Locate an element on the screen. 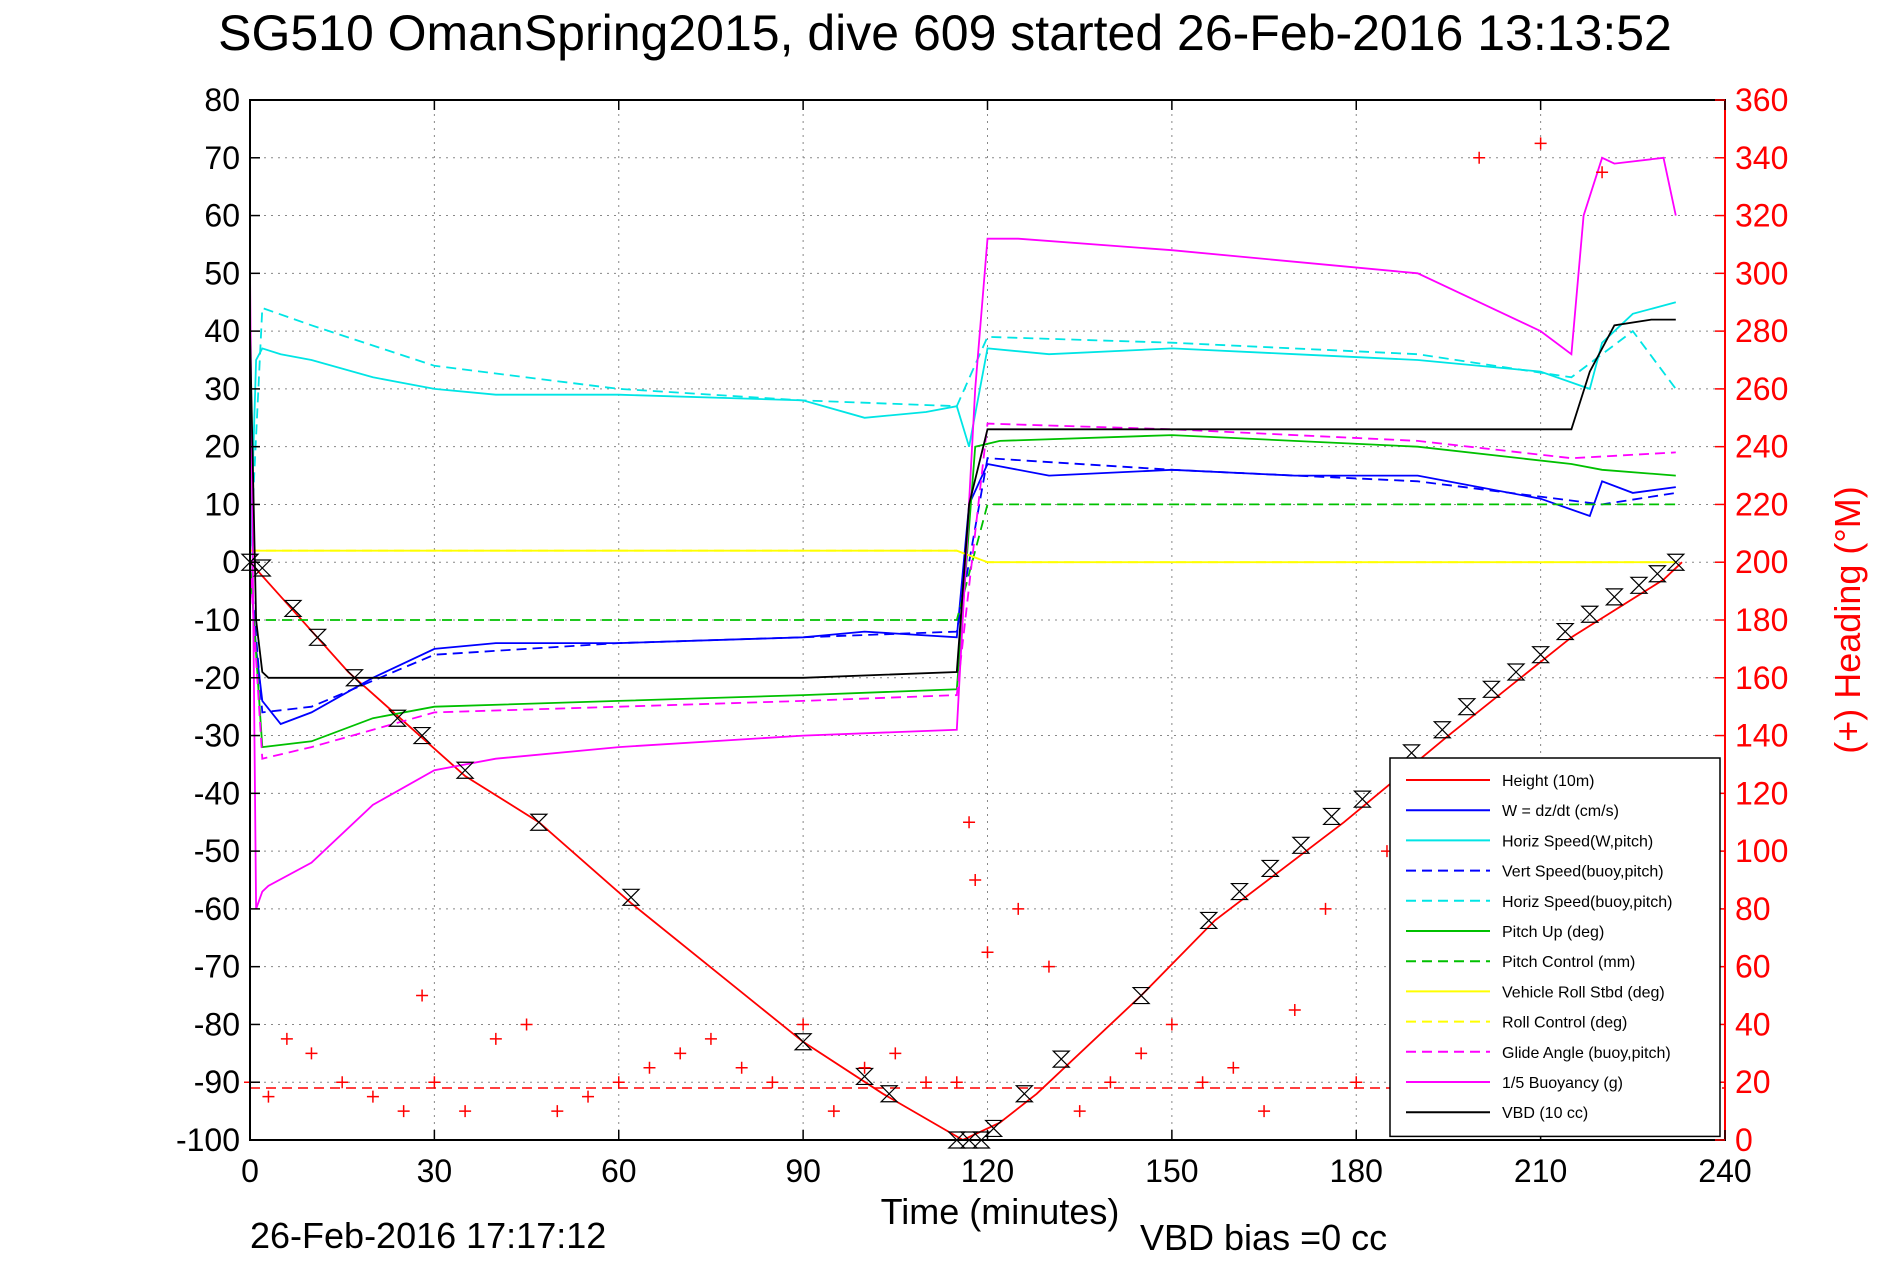 The height and width of the screenshot is (1262, 1891). legend-label: VBD (10 cc) is located at coordinates (1545, 1113).